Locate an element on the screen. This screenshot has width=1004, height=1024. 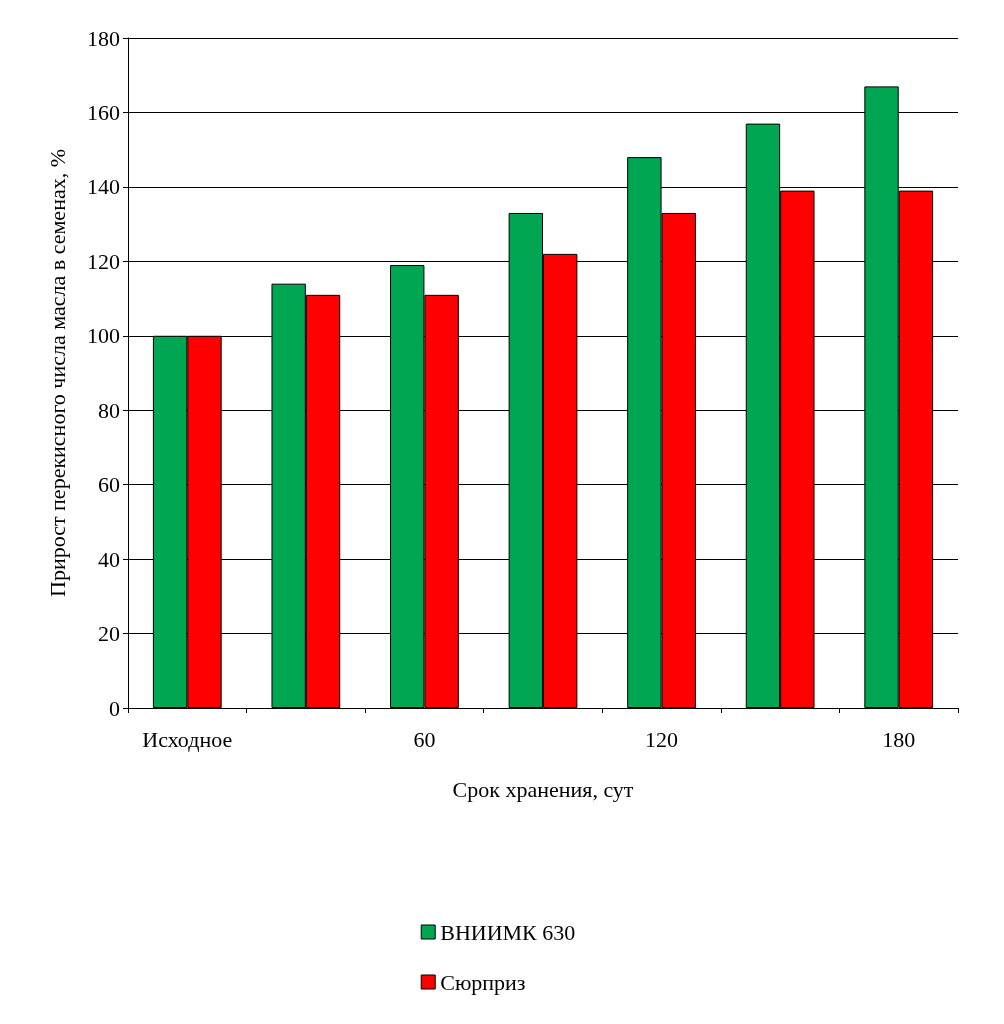
x-tick-label: 60 is located at coordinates (424, 739).